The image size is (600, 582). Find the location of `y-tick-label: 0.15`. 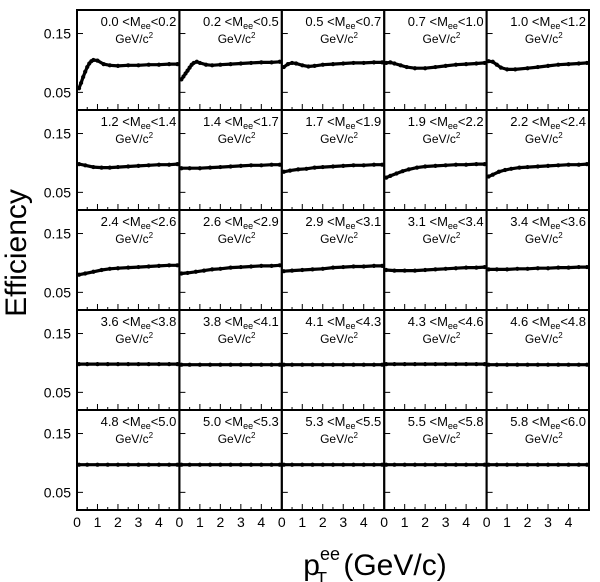

y-tick-label: 0.15 is located at coordinates (57, 134).